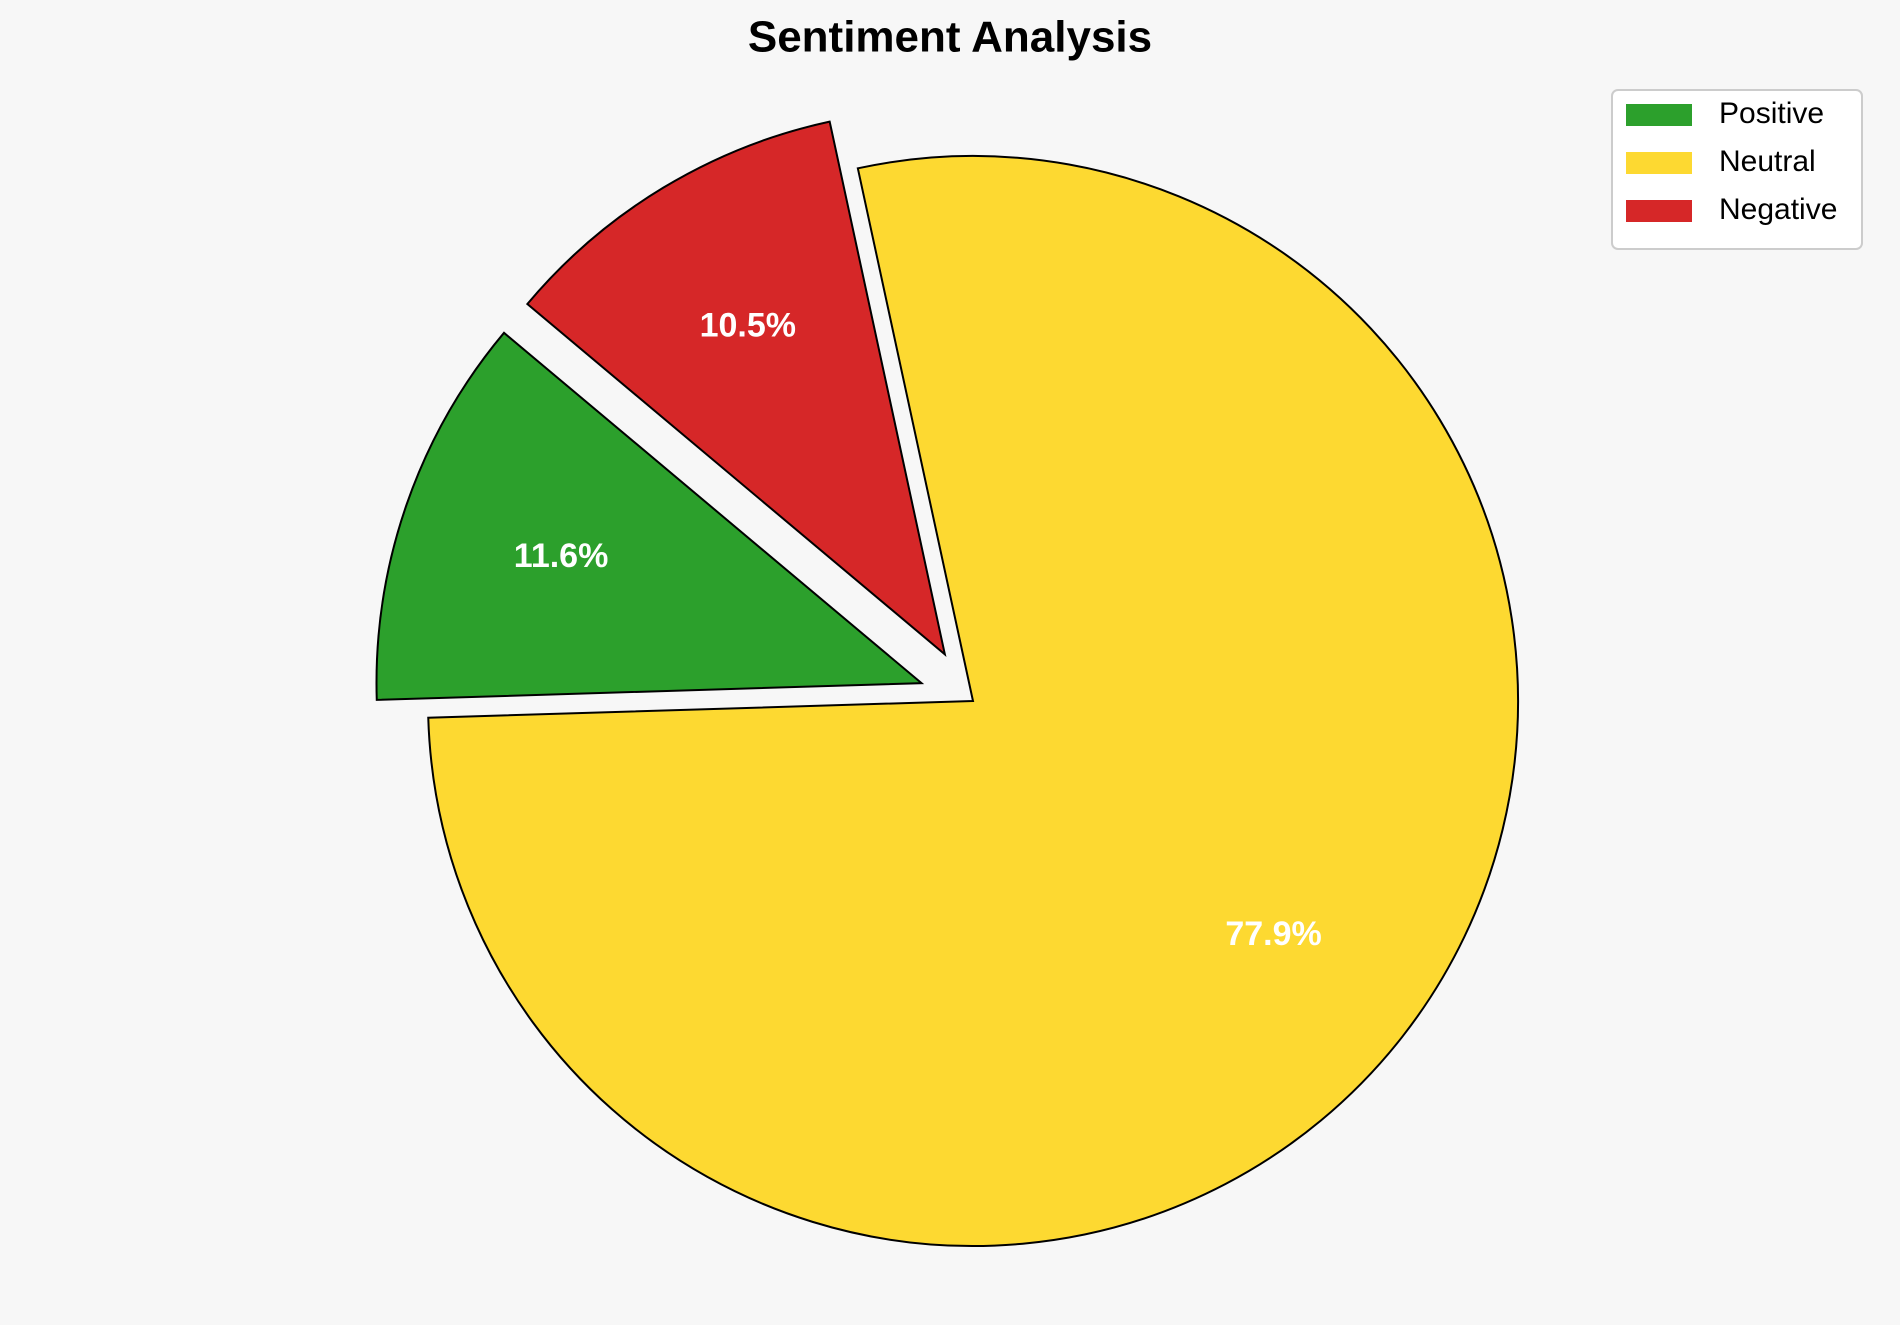 The height and width of the screenshot is (1325, 1900). I want to click on slice-label: 10.5%, so click(748, 326).